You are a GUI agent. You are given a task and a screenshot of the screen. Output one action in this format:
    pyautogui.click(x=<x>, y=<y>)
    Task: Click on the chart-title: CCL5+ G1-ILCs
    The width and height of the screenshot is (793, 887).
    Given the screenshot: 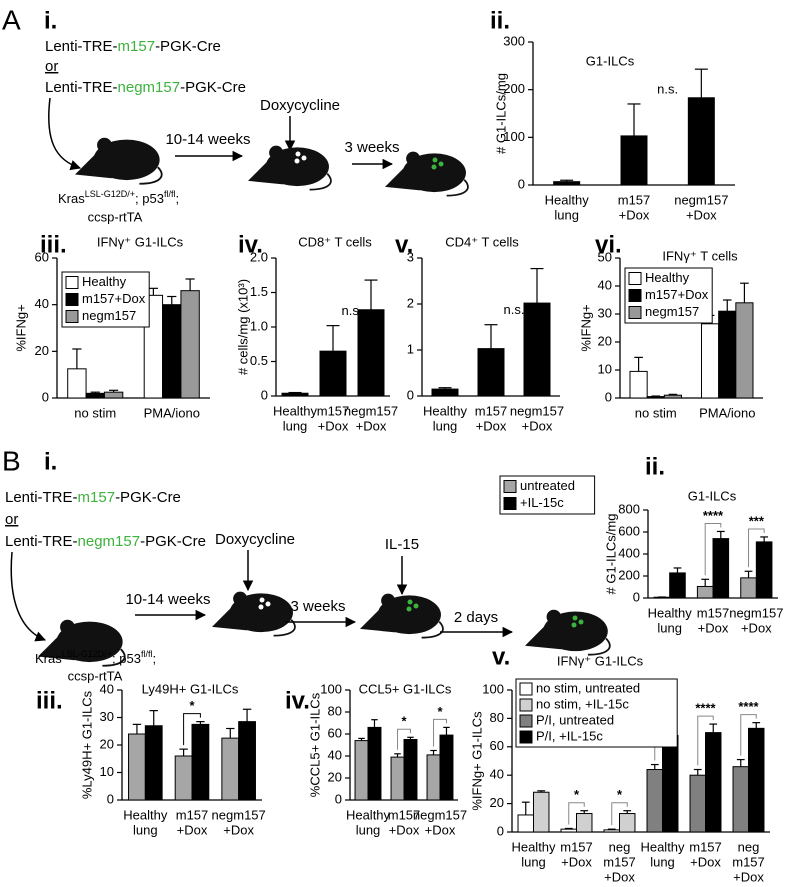 What is the action you would take?
    pyautogui.click(x=405, y=688)
    